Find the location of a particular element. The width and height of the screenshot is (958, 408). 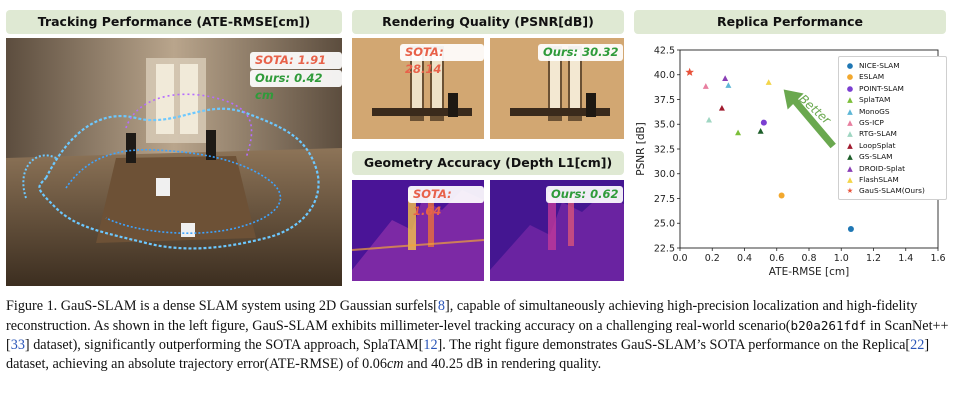

legend-item: ▲ GS-SLAM is located at coordinates (869, 157).